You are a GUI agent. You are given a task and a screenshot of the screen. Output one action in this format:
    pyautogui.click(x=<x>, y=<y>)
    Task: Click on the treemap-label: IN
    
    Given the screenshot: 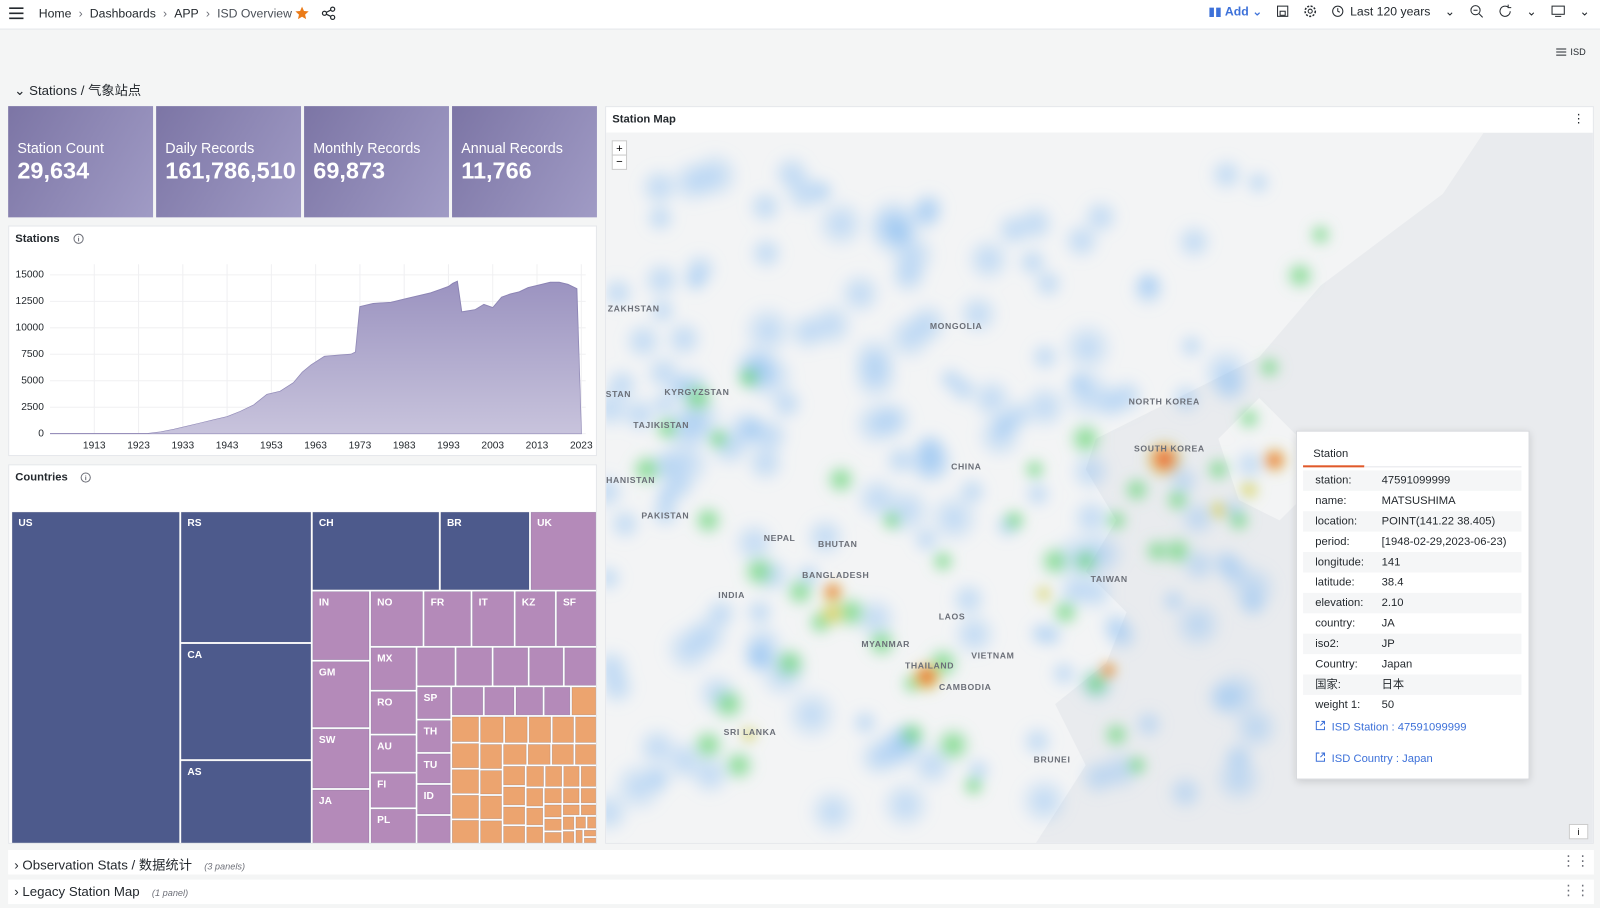 What is the action you would take?
    pyautogui.click(x=324, y=603)
    